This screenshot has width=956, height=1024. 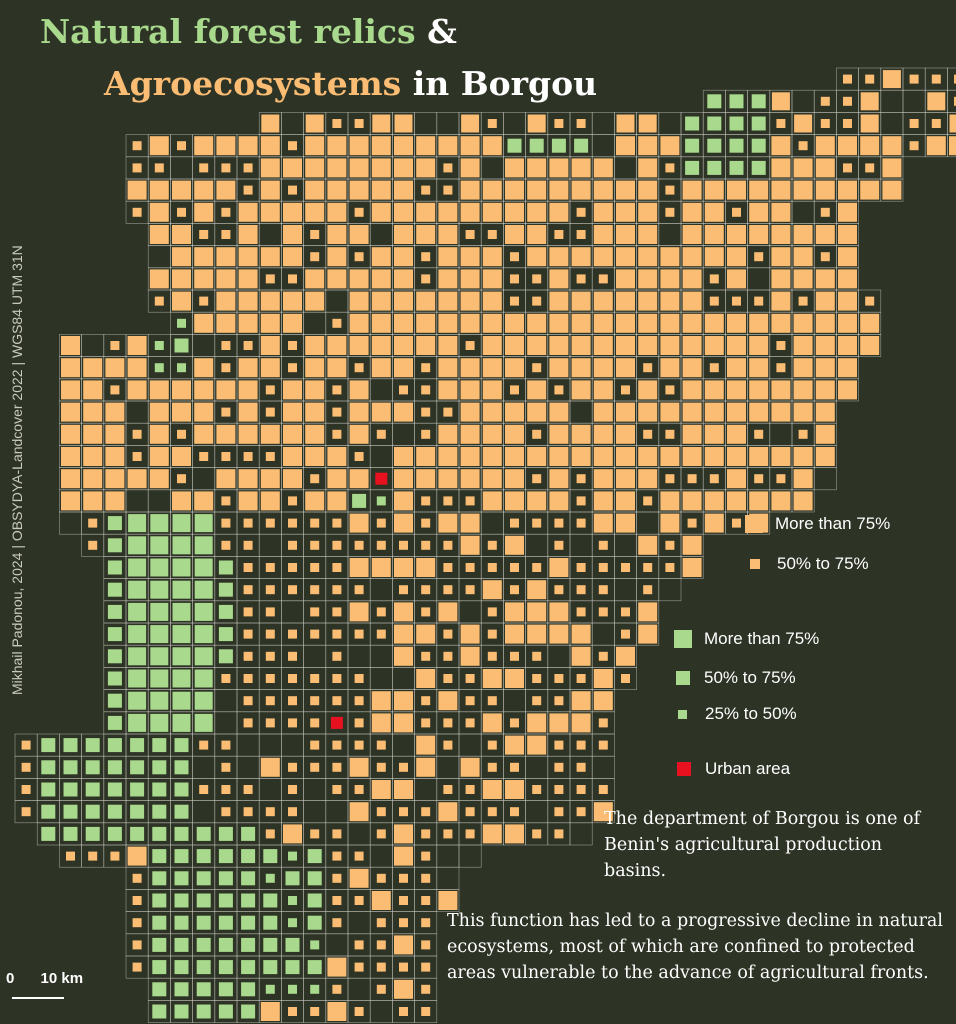 I want to click on legend-label-urban: Urban area, so click(x=748, y=768).